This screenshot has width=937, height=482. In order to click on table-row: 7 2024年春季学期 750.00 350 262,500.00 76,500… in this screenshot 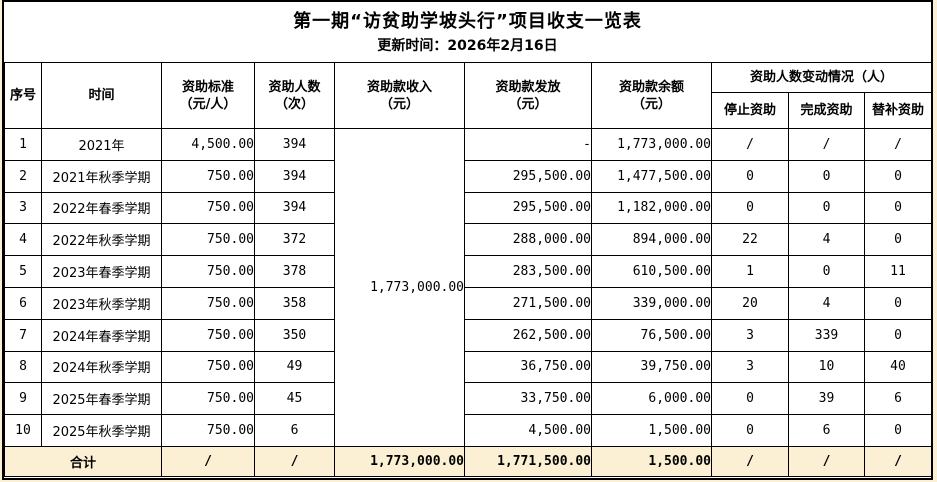, I will do `click(468, 335)`.